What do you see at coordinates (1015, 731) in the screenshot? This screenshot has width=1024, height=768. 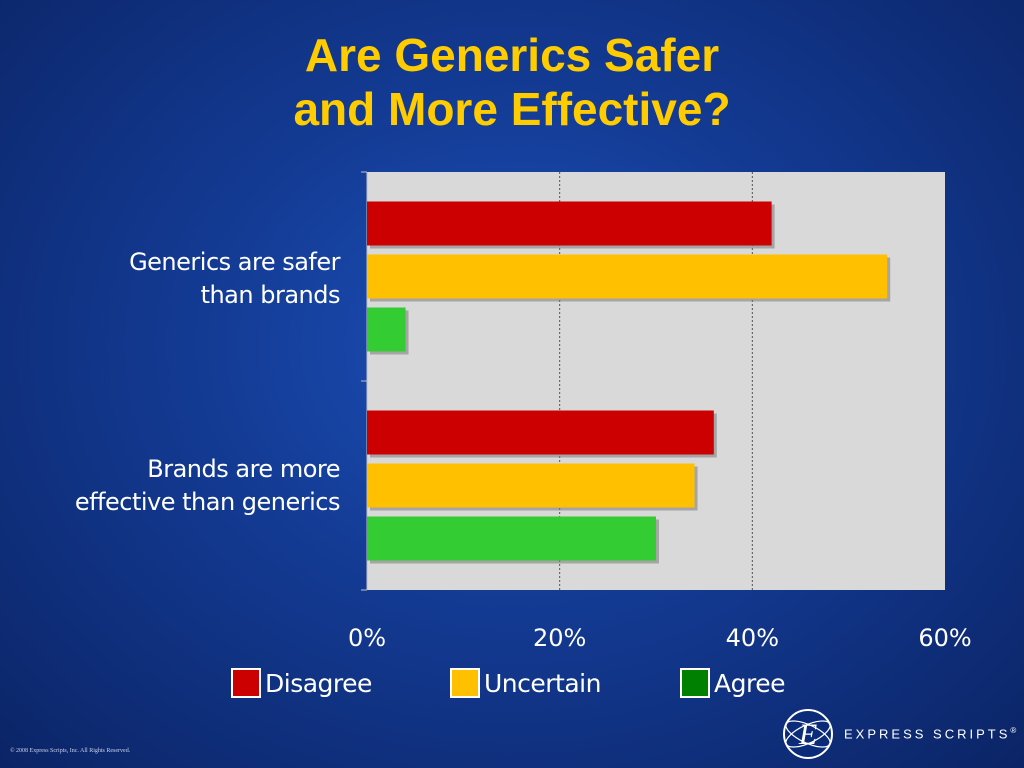 I see `registered-mark: ®` at bounding box center [1015, 731].